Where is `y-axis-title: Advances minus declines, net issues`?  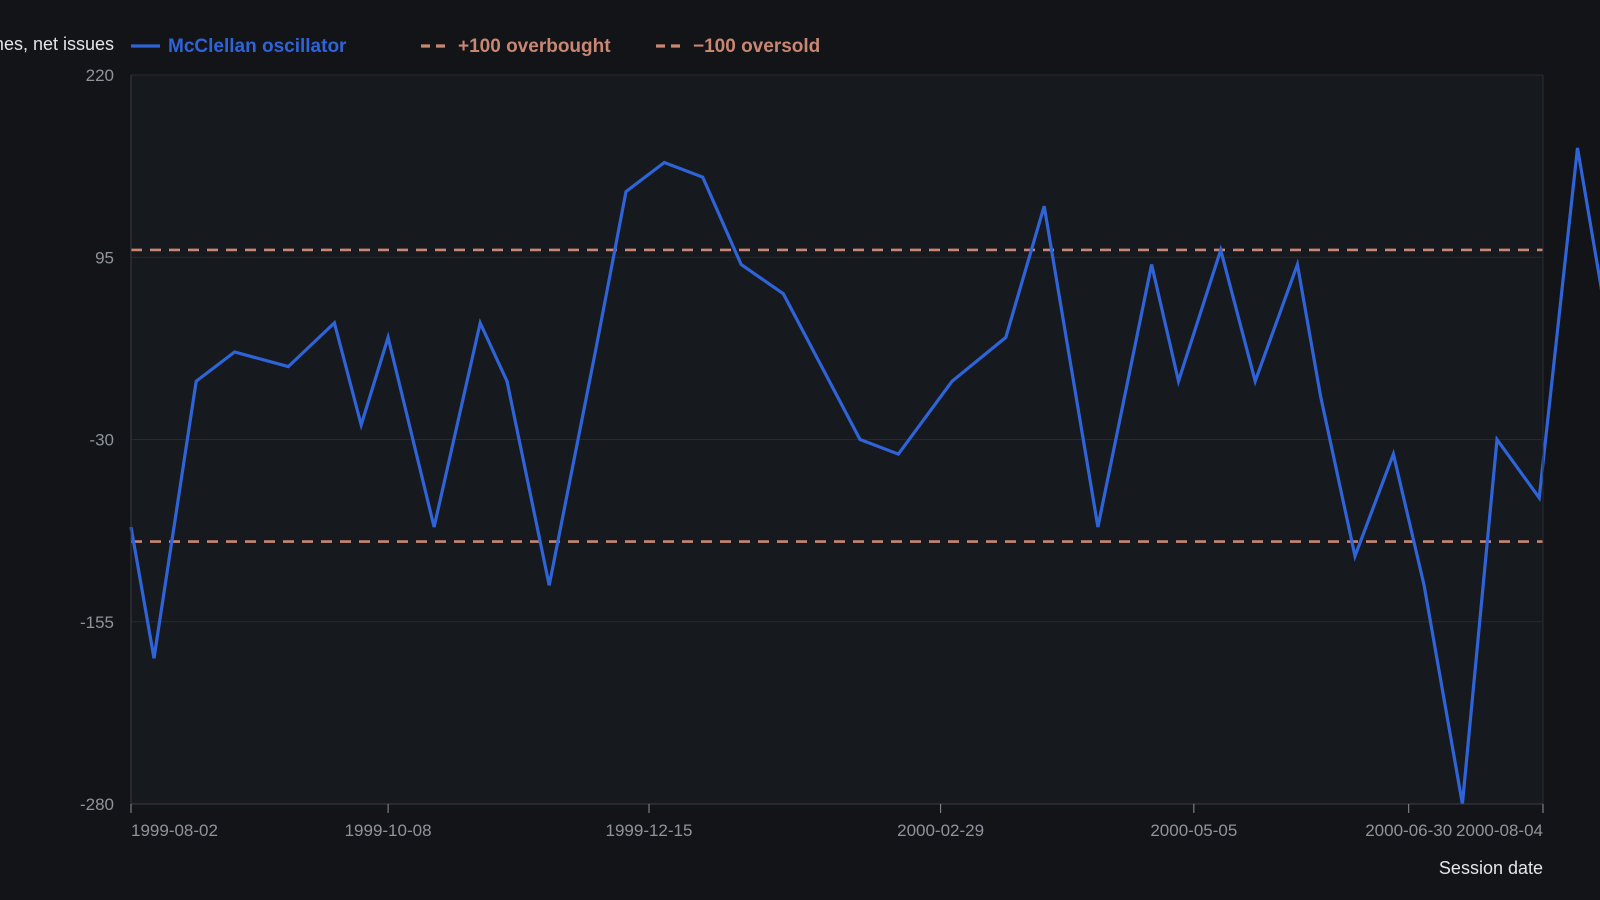 y-axis-title: Advances minus declines, net issues is located at coordinates (57, 44).